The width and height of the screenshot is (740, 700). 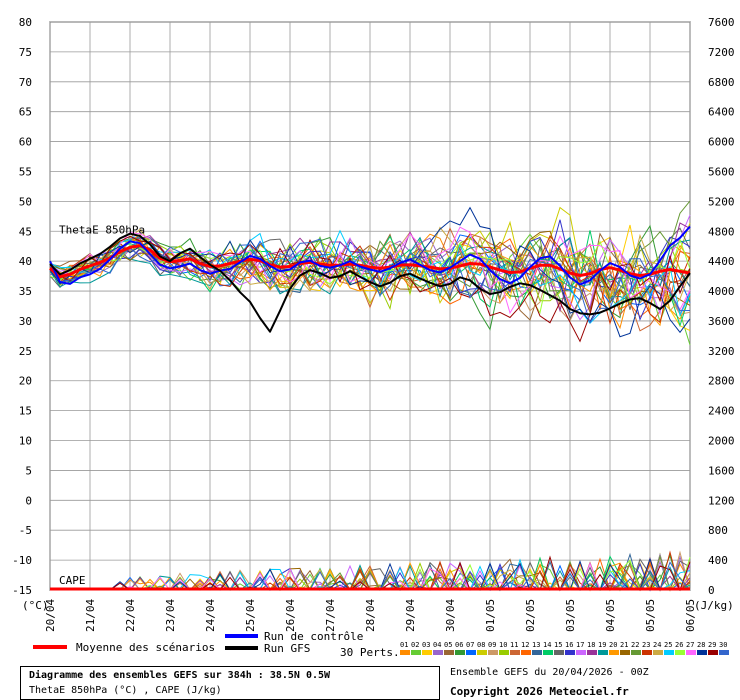 What do you see at coordinates (25, 381) in the screenshot?
I see `left-tick-label: 20` at bounding box center [25, 381].